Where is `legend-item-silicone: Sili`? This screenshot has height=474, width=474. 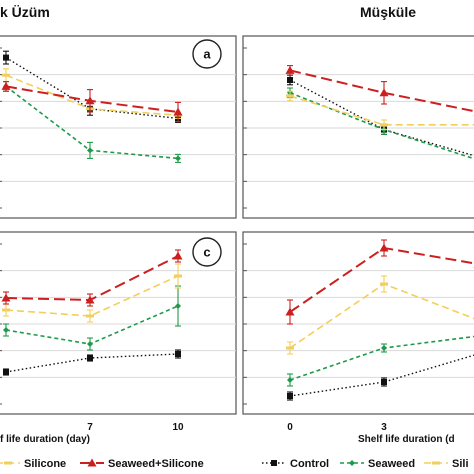
legend-item-silicone: Sili is located at coordinates (446, 464).